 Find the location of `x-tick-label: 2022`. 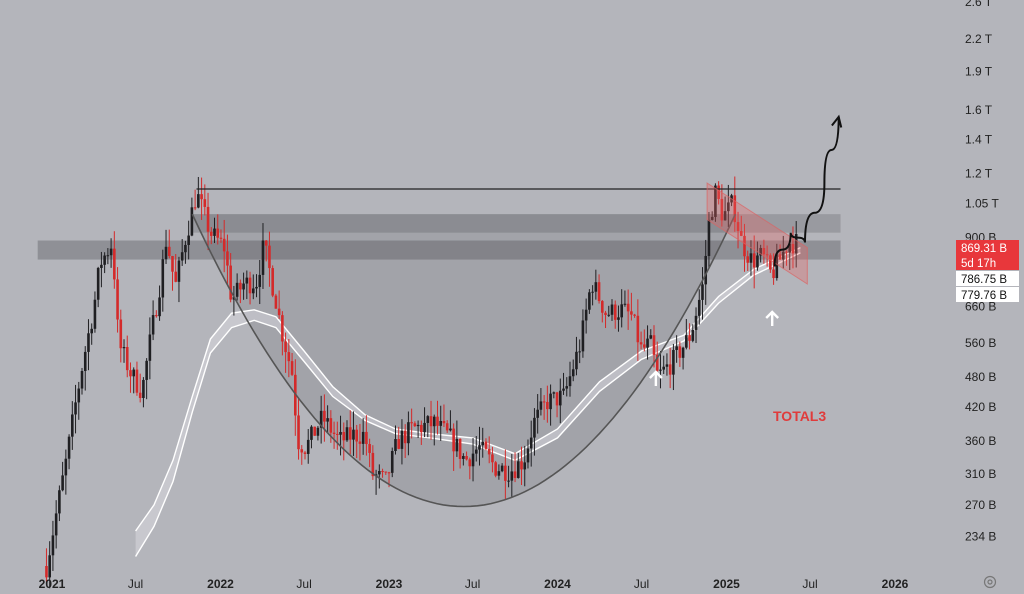

x-tick-label: 2022 is located at coordinates (220, 584).